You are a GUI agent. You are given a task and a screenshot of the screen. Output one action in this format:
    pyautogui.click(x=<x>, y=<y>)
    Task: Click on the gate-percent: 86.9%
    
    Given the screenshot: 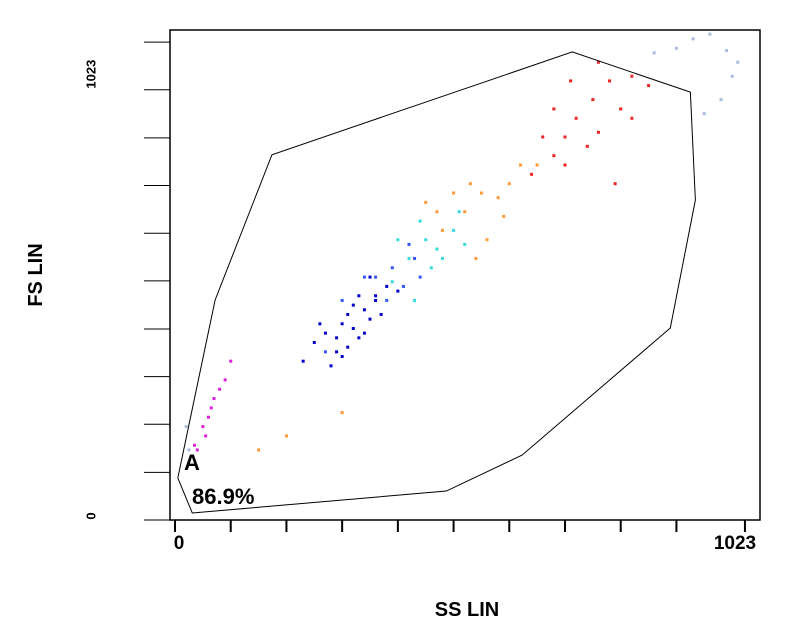 What is the action you would take?
    pyautogui.click(x=223, y=496)
    